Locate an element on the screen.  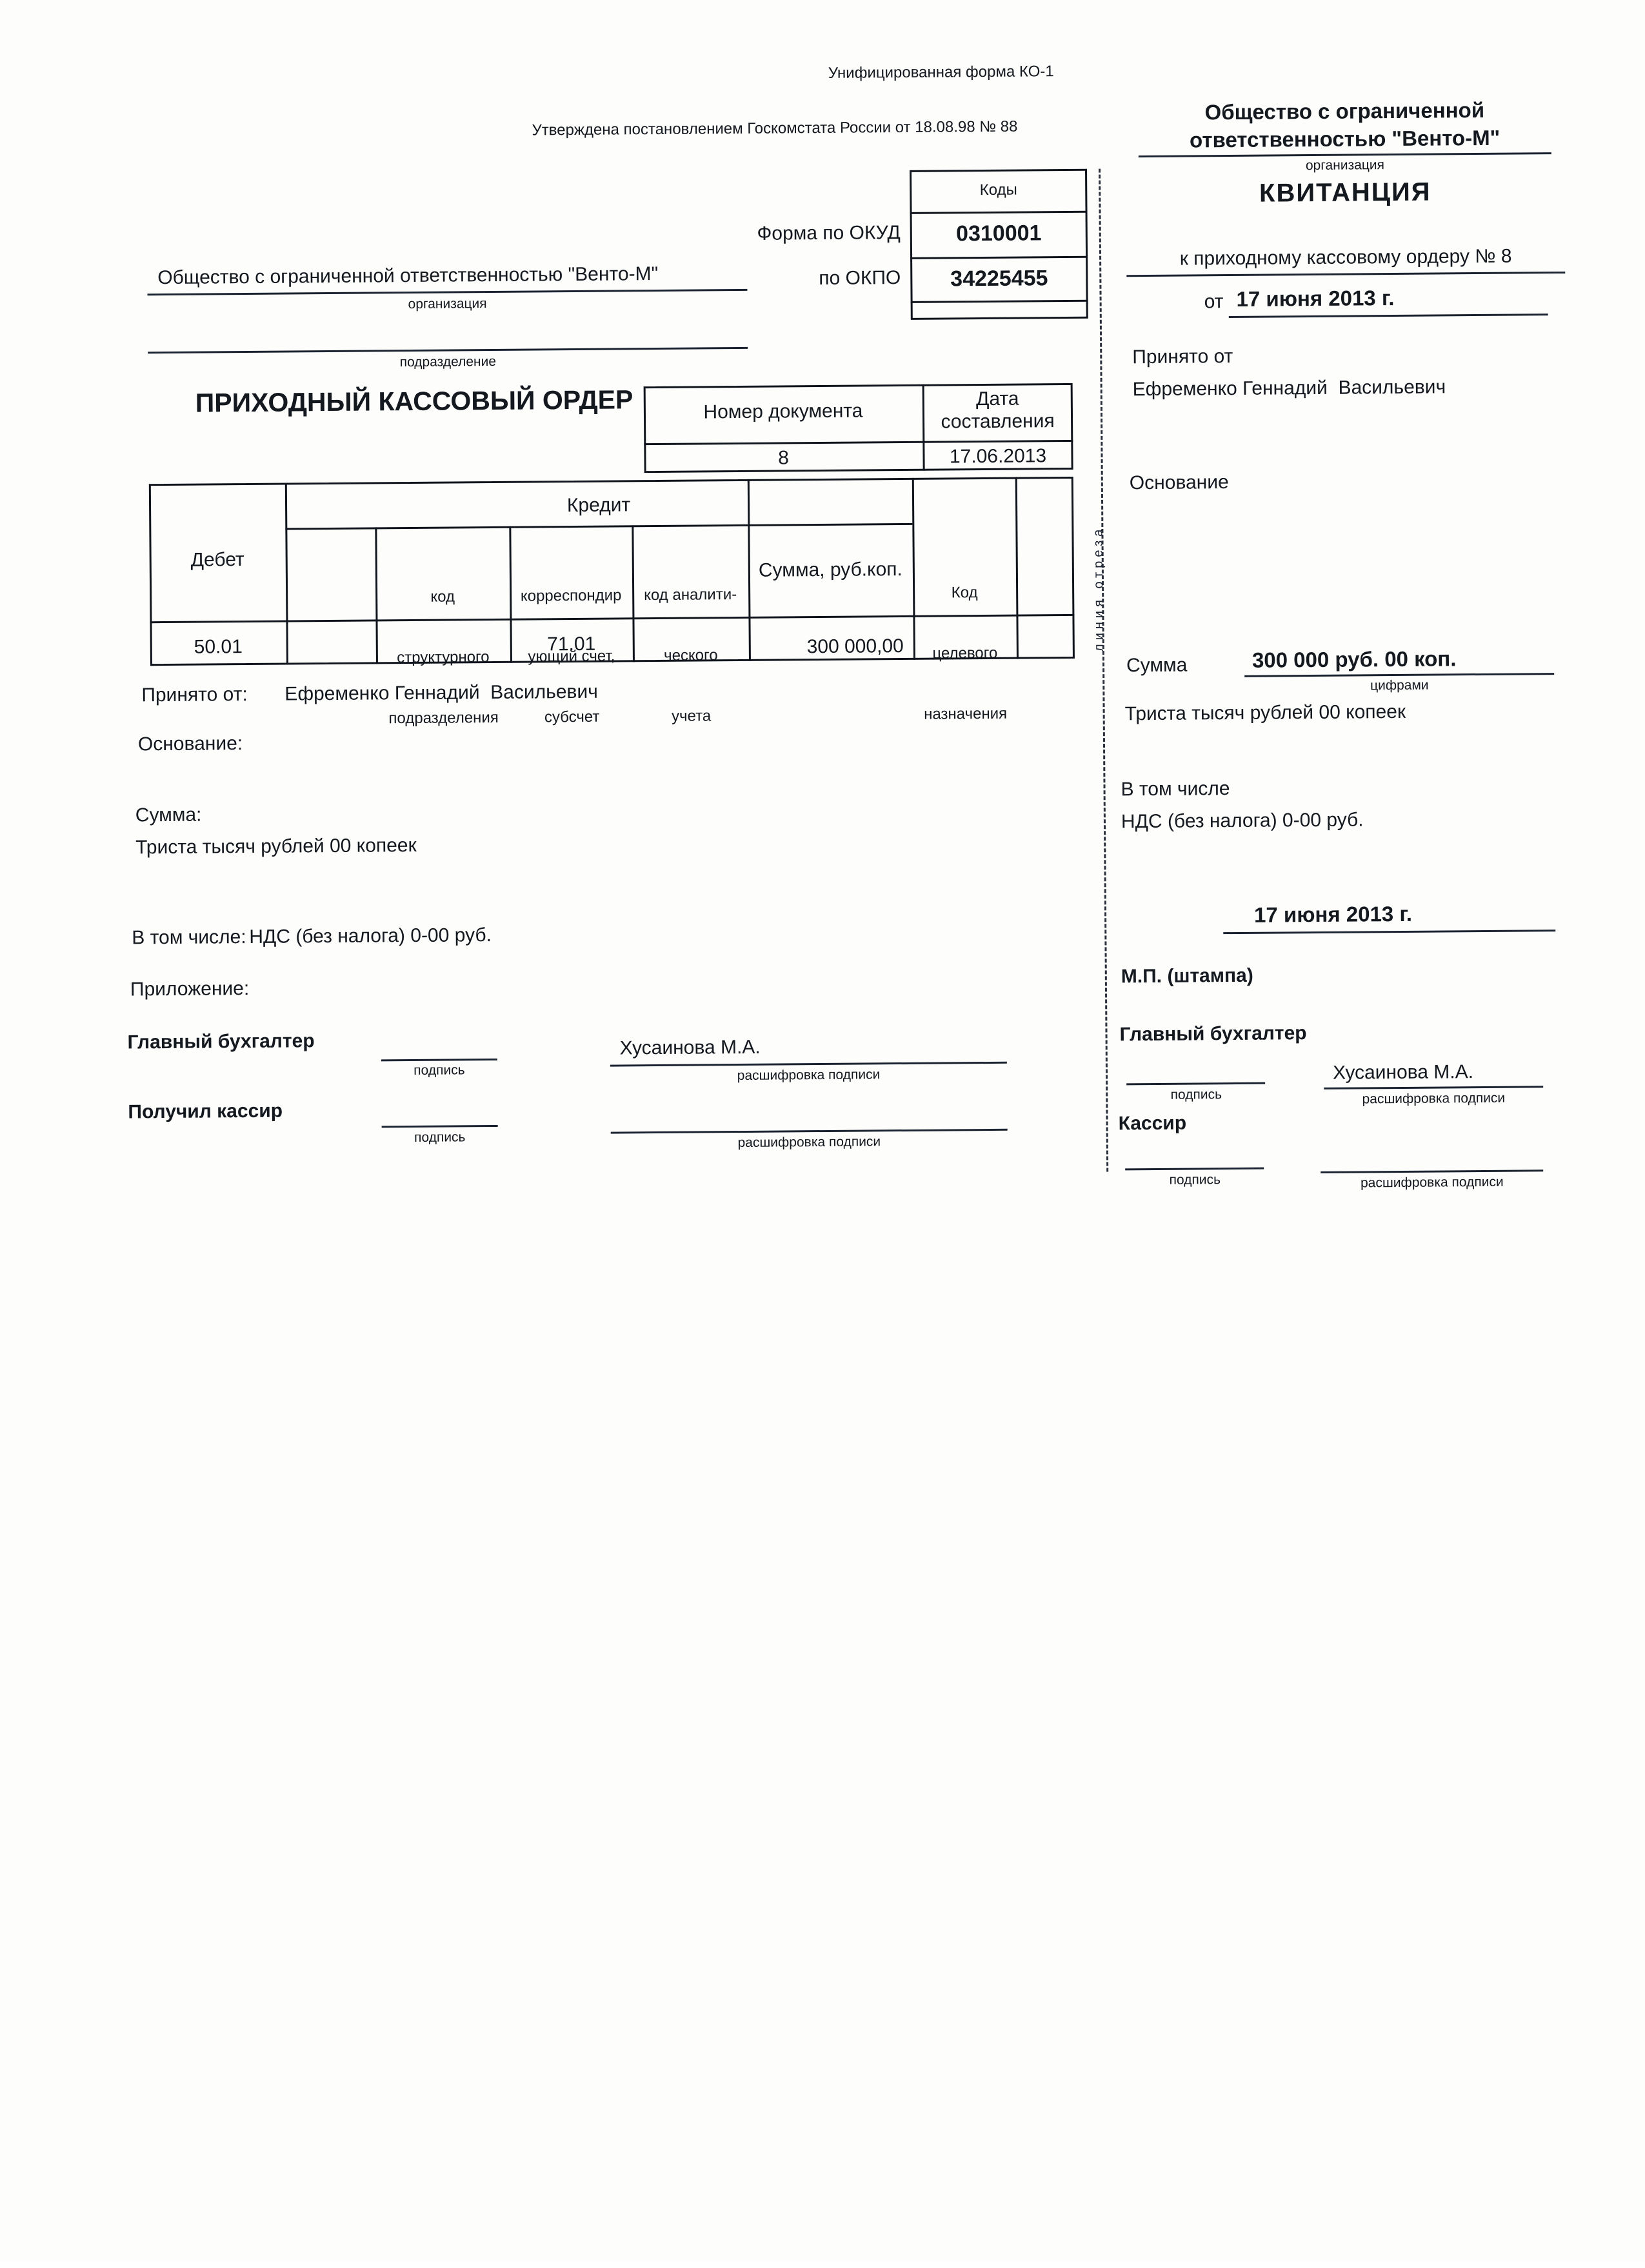
th-corr-line3: субсчет is located at coordinates (572, 717).